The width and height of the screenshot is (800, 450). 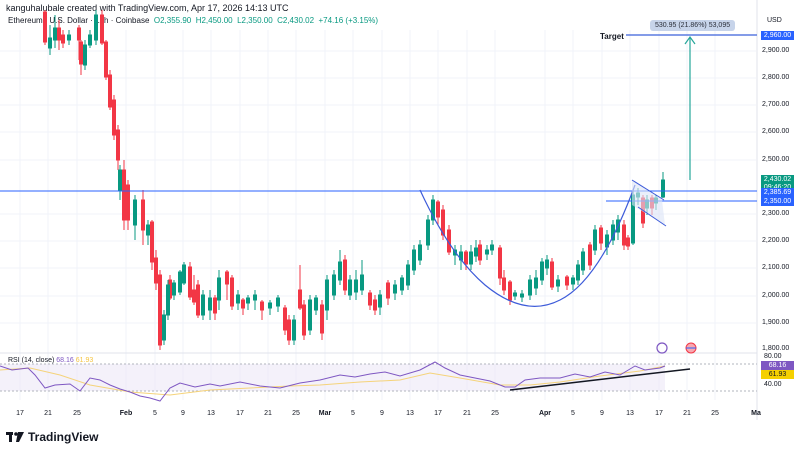 I want to click on time-tick: Mar, so click(x=325, y=413).